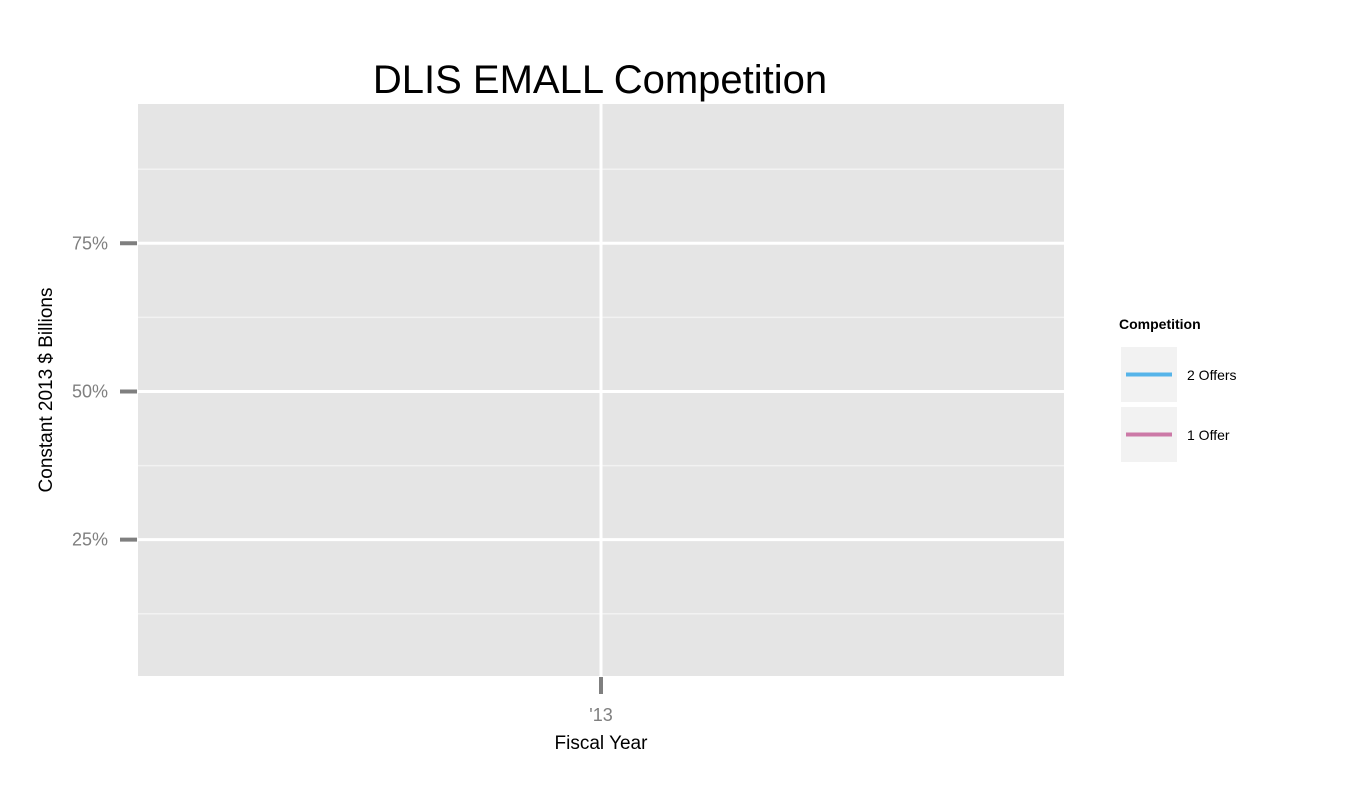  I want to click on legend-label: 2 Offers, so click(1212, 375).